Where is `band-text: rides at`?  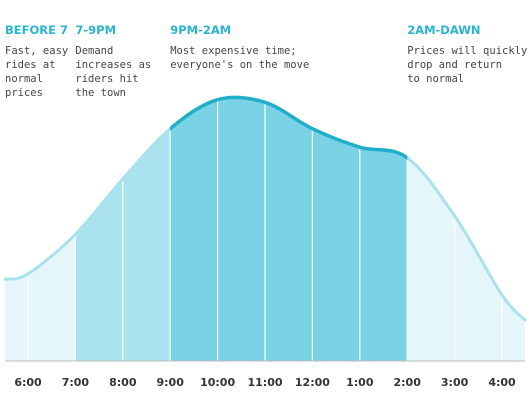
band-text: rides at is located at coordinates (30, 65).